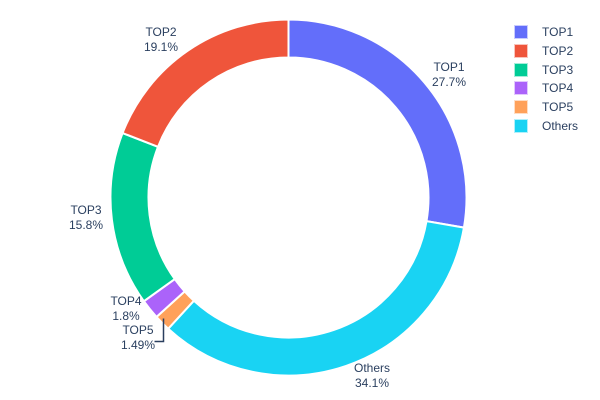 This screenshot has height=400, width=600. What do you see at coordinates (449, 82) in the screenshot?
I see `slice-label-percent: 27.7%` at bounding box center [449, 82].